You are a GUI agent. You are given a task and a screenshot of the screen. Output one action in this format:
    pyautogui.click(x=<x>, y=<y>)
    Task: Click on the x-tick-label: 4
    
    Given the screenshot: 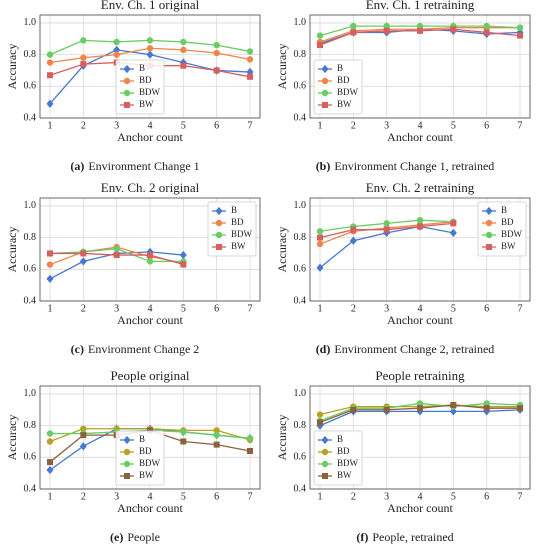 What is the action you would take?
    pyautogui.click(x=420, y=496)
    